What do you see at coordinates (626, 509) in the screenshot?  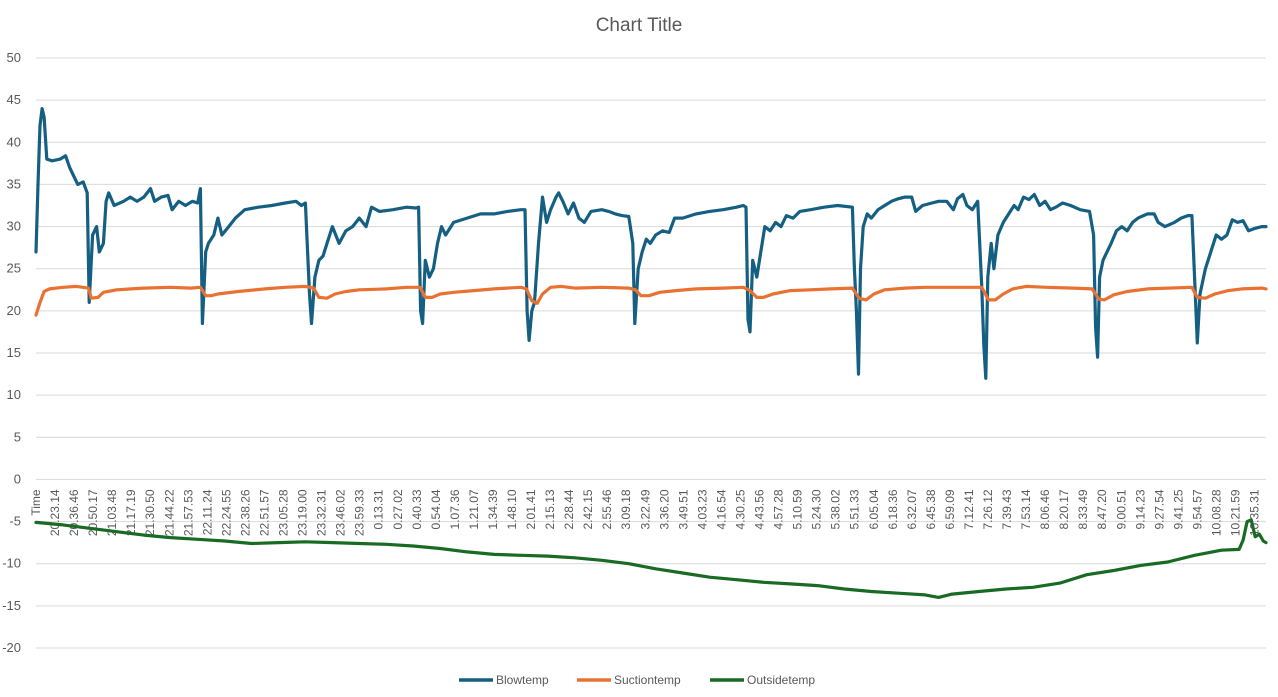 I see `x-tick-label: 3.09.18` at bounding box center [626, 509].